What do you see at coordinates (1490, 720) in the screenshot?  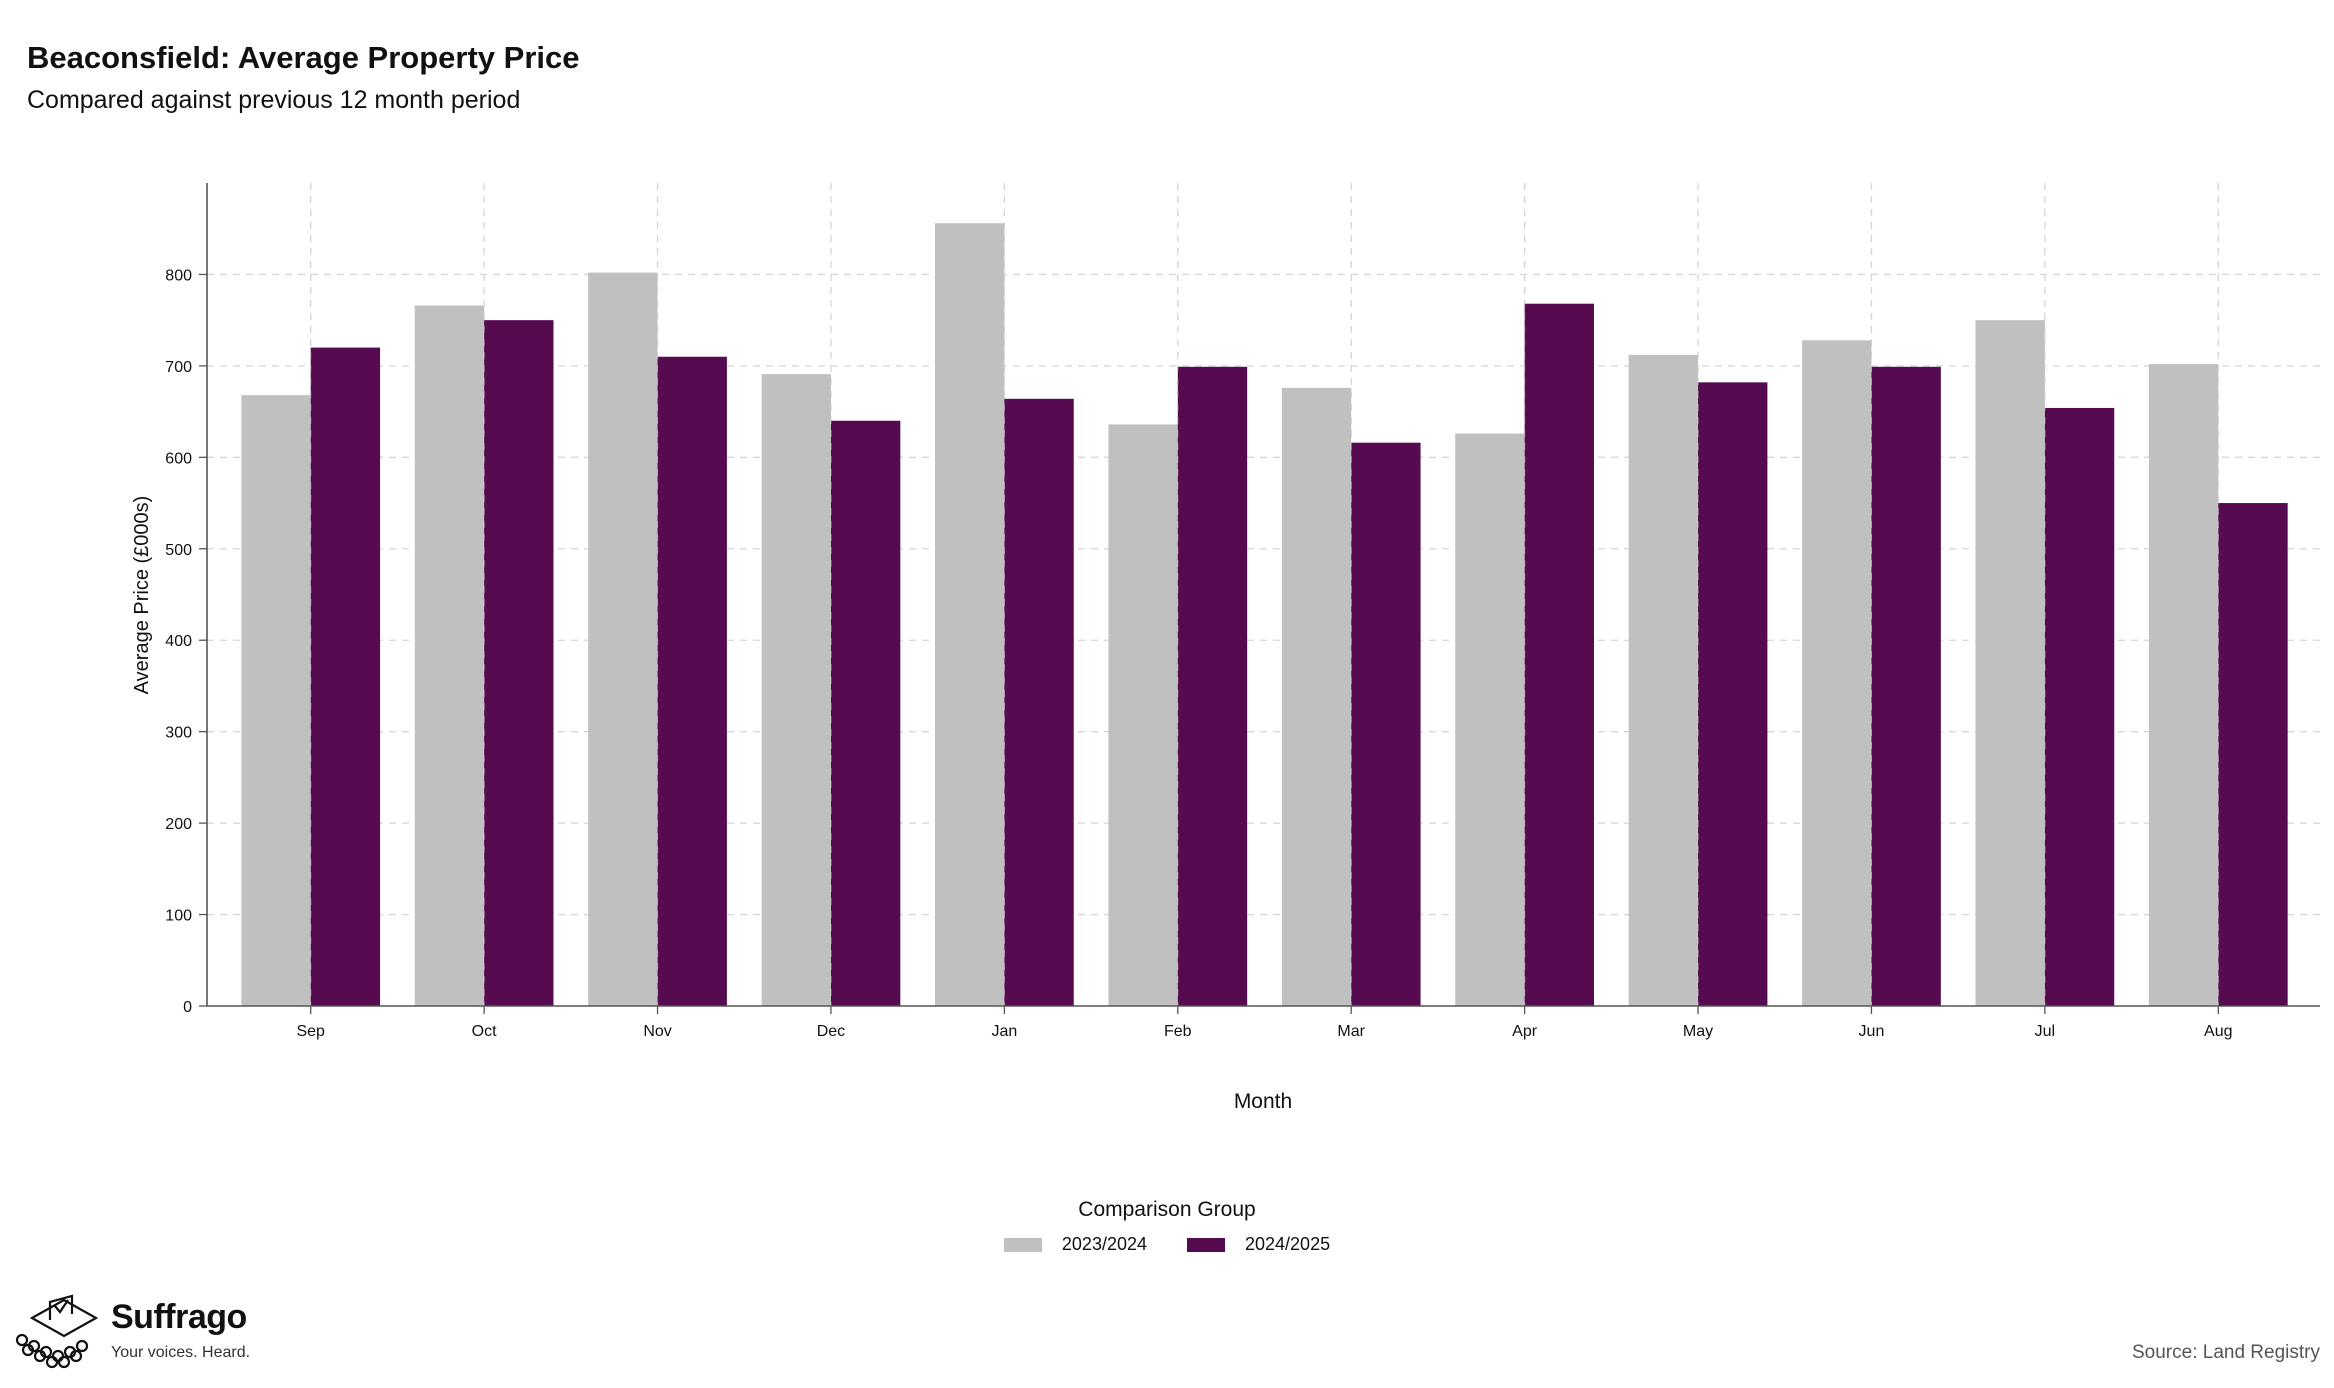 I see `bar-2023-2024-apr` at bounding box center [1490, 720].